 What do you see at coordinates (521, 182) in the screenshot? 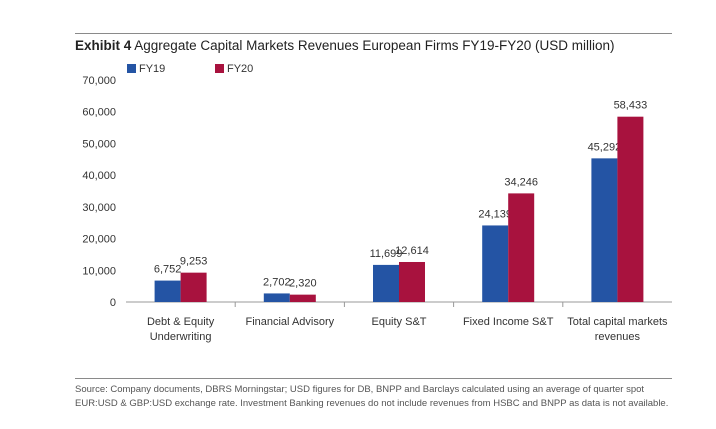
I see `data-label: 34,246` at bounding box center [521, 182].